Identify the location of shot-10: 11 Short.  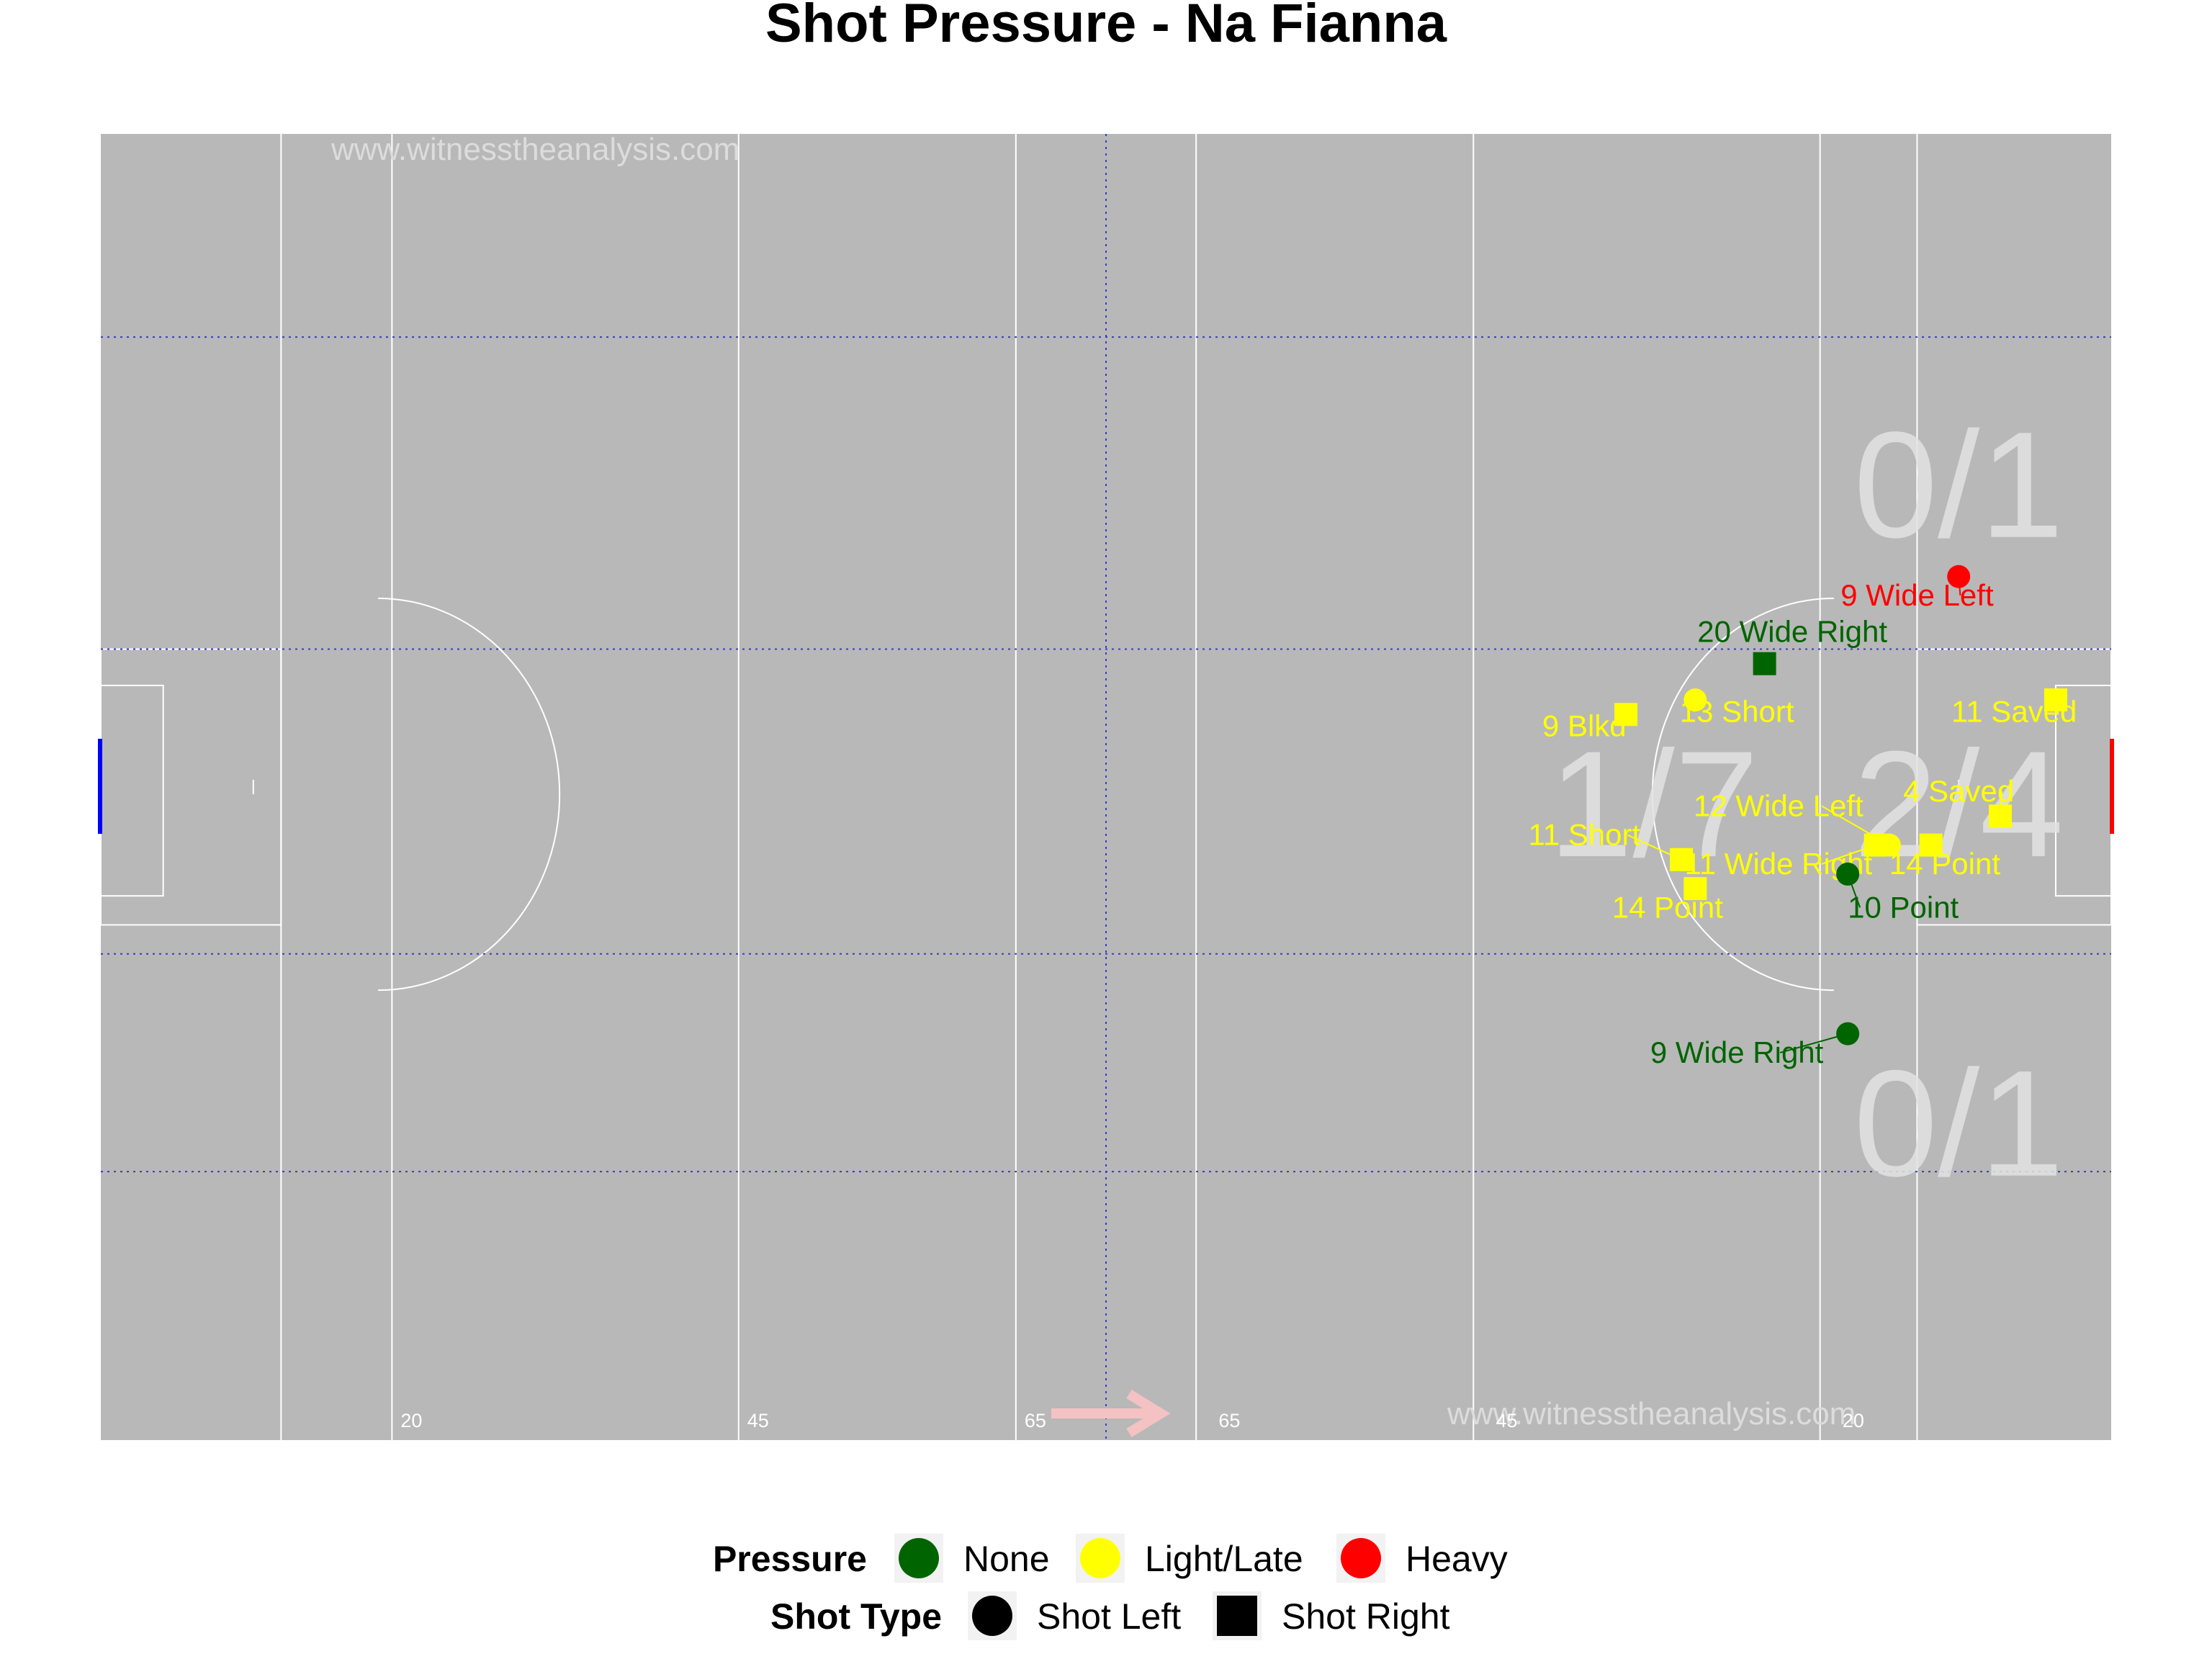
(1611, 845).